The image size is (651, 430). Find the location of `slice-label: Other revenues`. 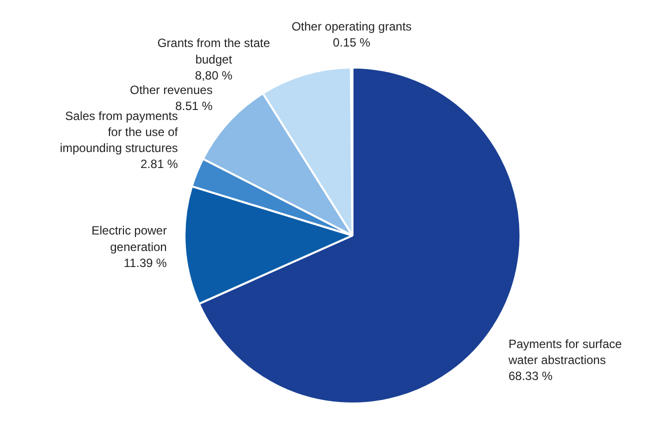

slice-label: Other revenues is located at coordinates (171, 89).